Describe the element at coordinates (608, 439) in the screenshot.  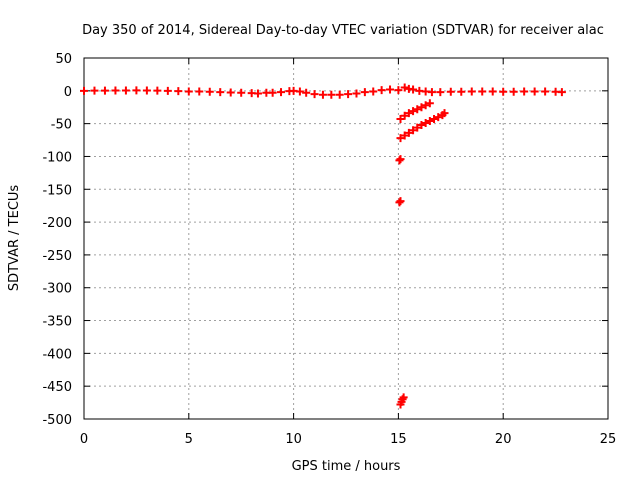
I see `x-tick-label: 25` at that location.